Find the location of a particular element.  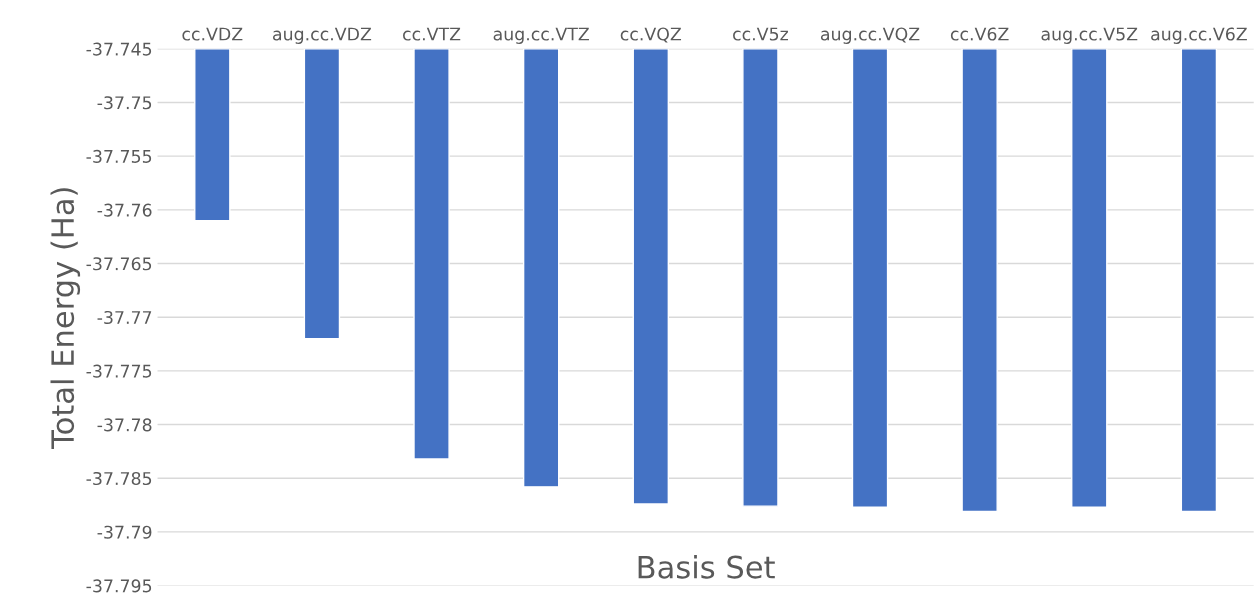

x-tick-label: aug.cc.VTZ is located at coordinates (541, 35).